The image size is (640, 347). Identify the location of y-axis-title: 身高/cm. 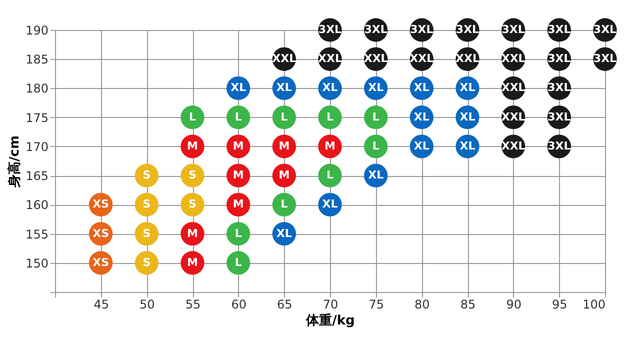
(14, 162).